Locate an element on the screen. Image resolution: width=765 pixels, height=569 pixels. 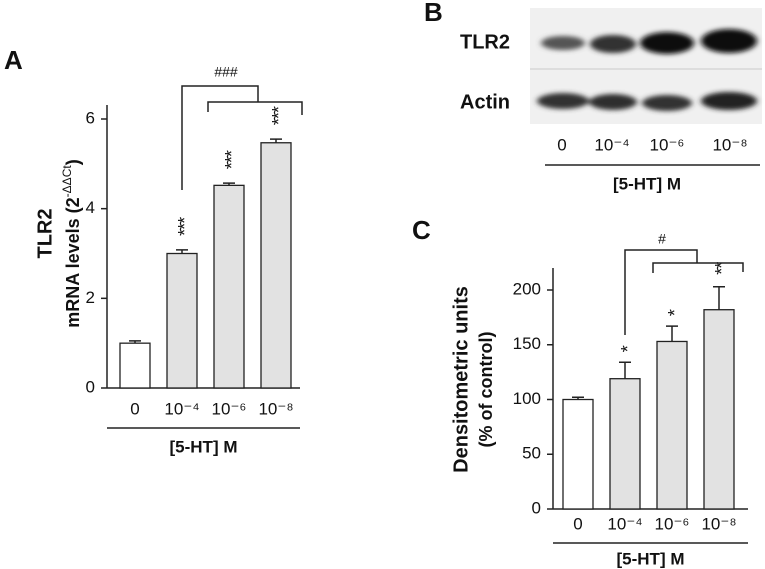
y-axis-label-part: (% of control) is located at coordinates (486, 390).